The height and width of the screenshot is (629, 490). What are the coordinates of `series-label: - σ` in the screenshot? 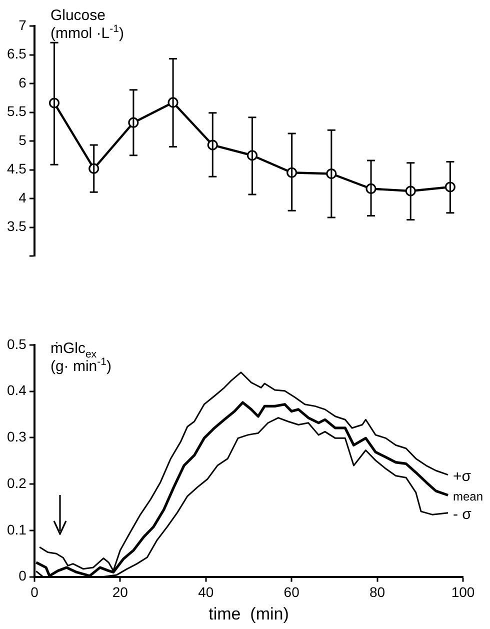 It's located at (462, 514).